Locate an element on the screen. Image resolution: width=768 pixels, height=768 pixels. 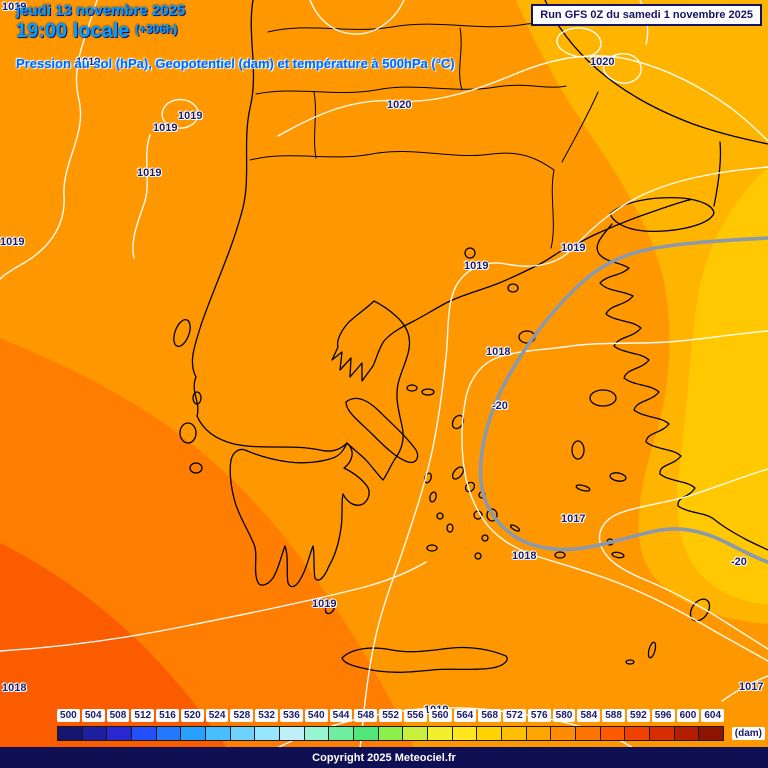
scale-value: 524 is located at coordinates (217, 715).